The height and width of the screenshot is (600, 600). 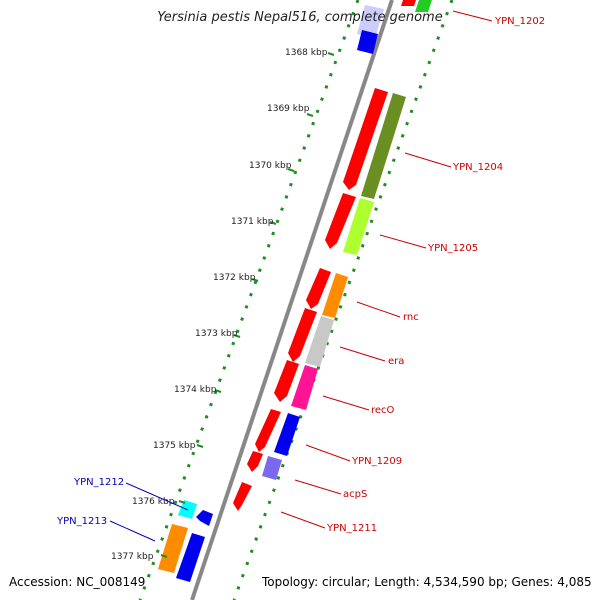 What do you see at coordinates (365, 139) in the screenshot?
I see `gene-arrow-ypn1204` at bounding box center [365, 139].